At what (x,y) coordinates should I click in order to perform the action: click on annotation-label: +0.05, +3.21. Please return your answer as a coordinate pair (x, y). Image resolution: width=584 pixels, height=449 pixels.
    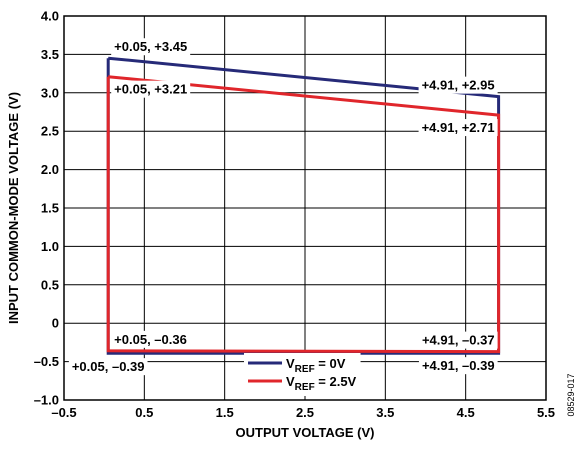
    Looking at the image, I should click on (150, 89).